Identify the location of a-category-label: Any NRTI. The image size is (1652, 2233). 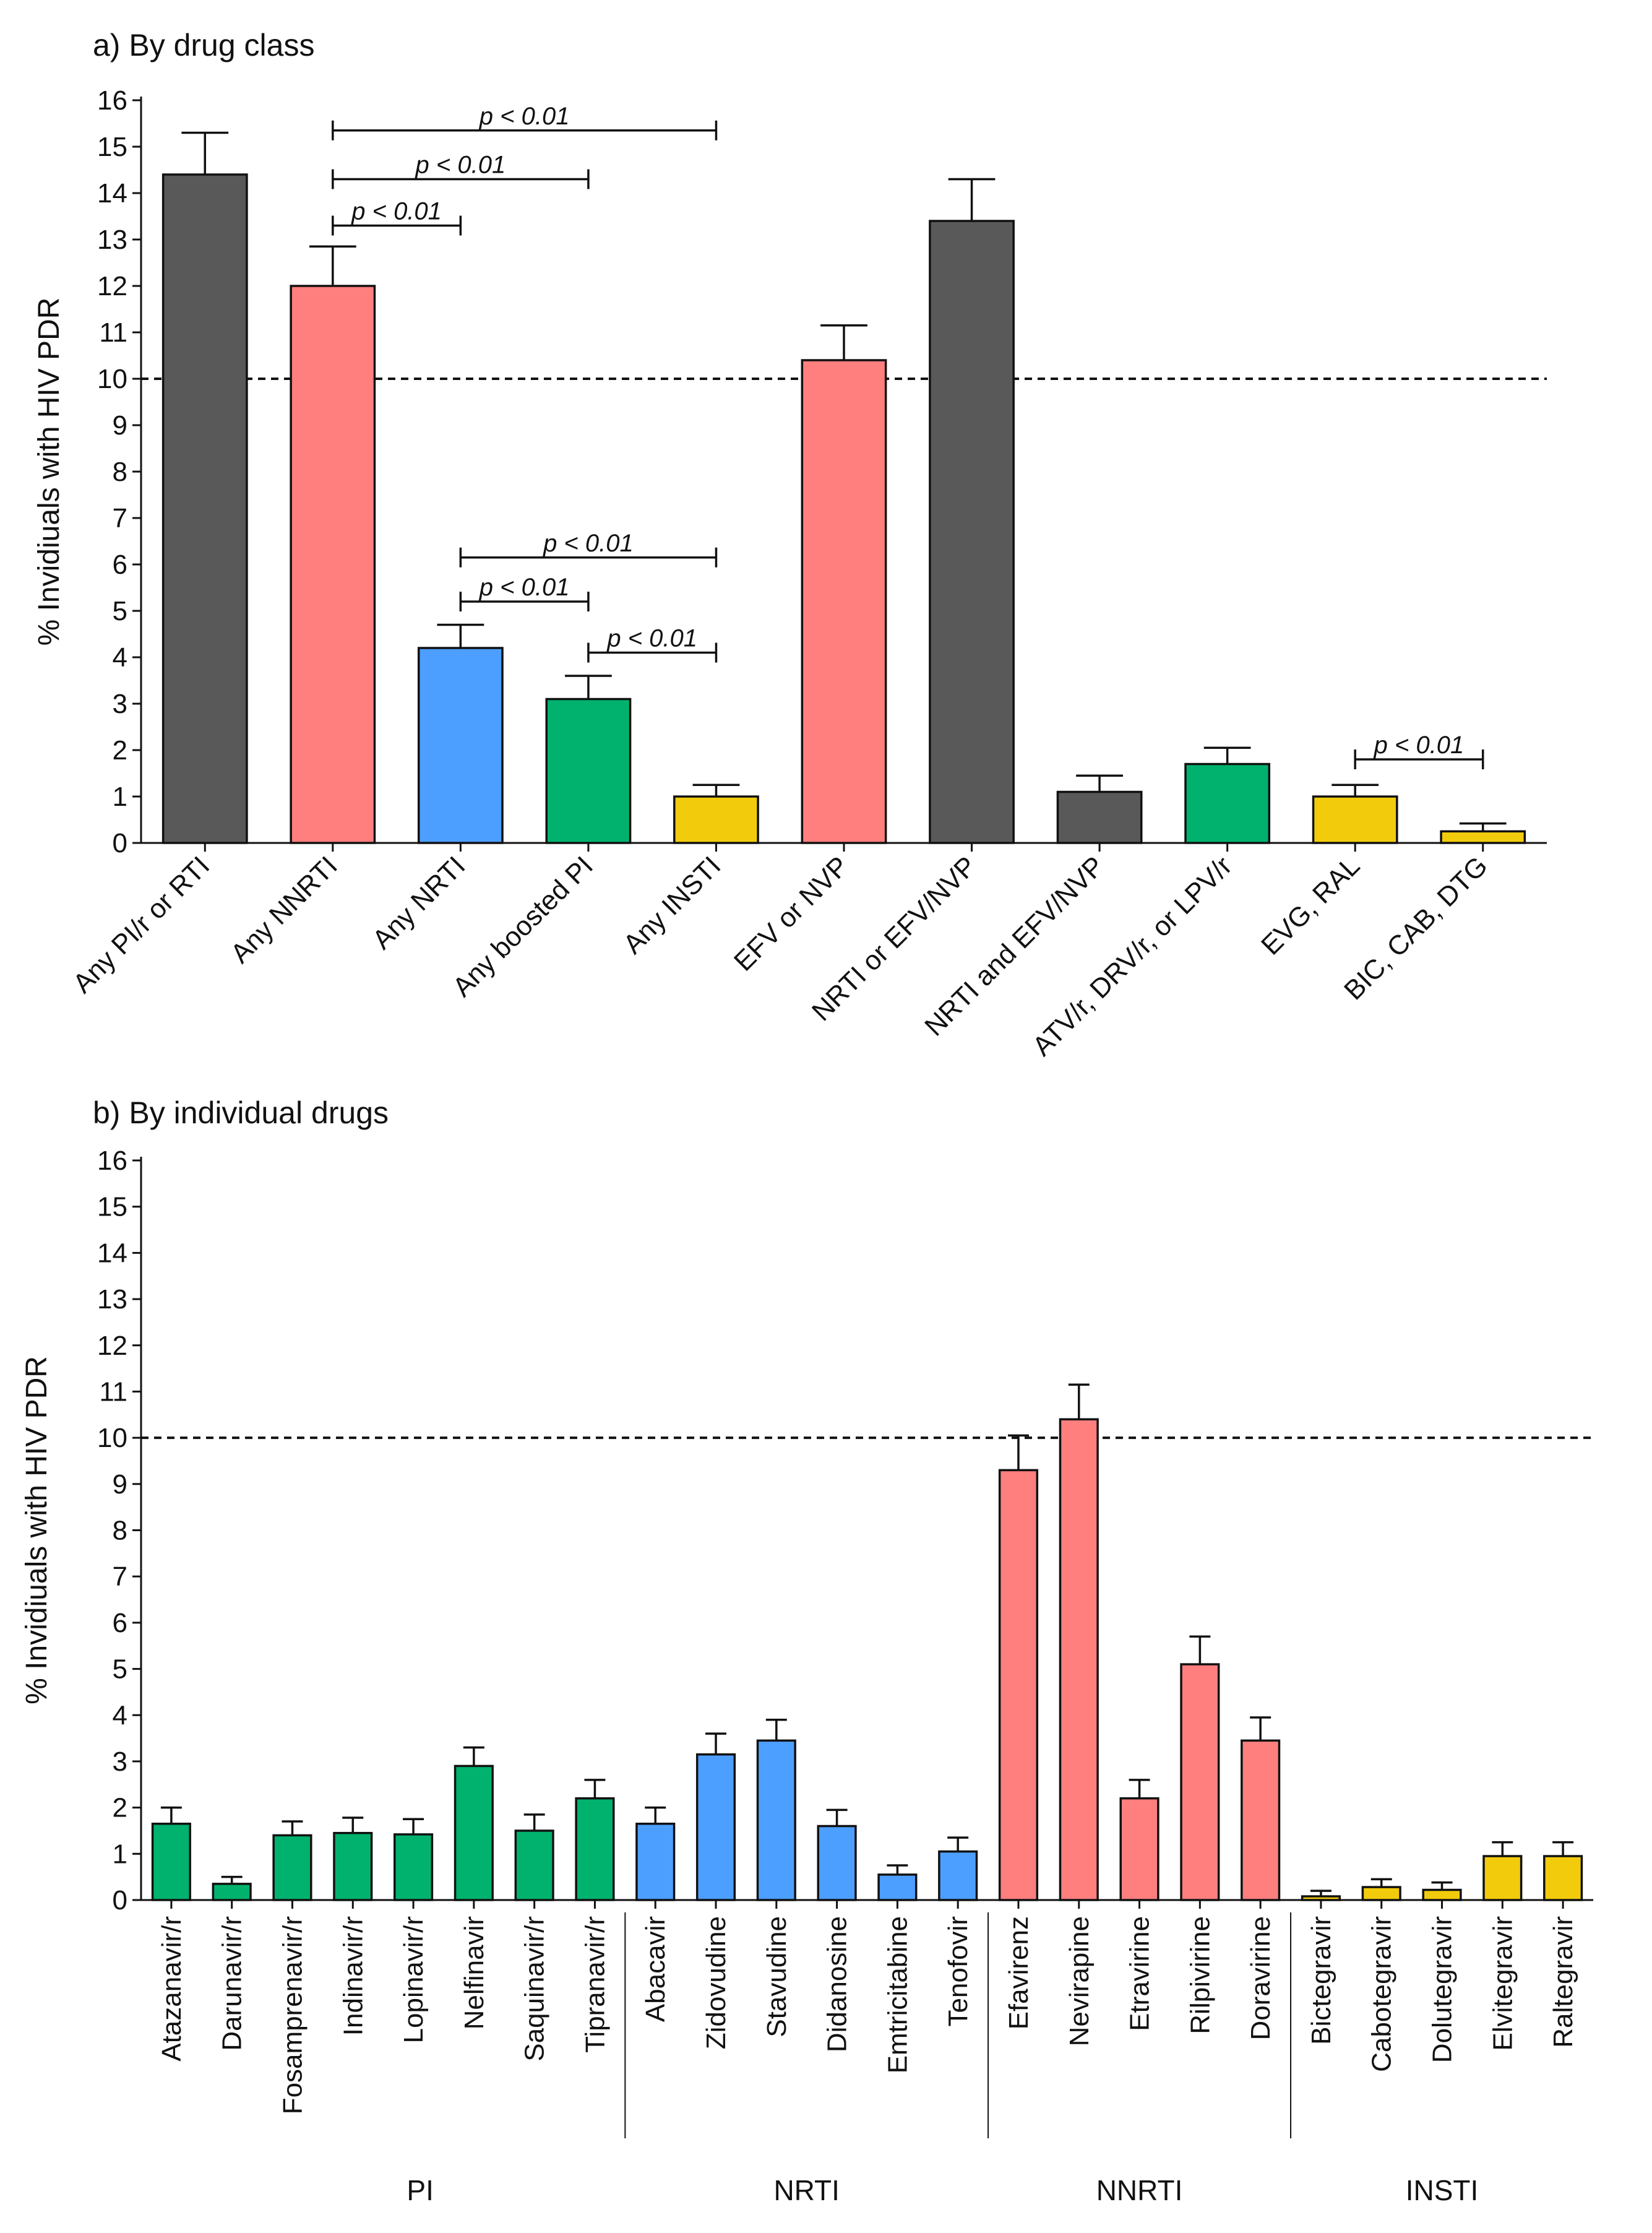
(419, 902).